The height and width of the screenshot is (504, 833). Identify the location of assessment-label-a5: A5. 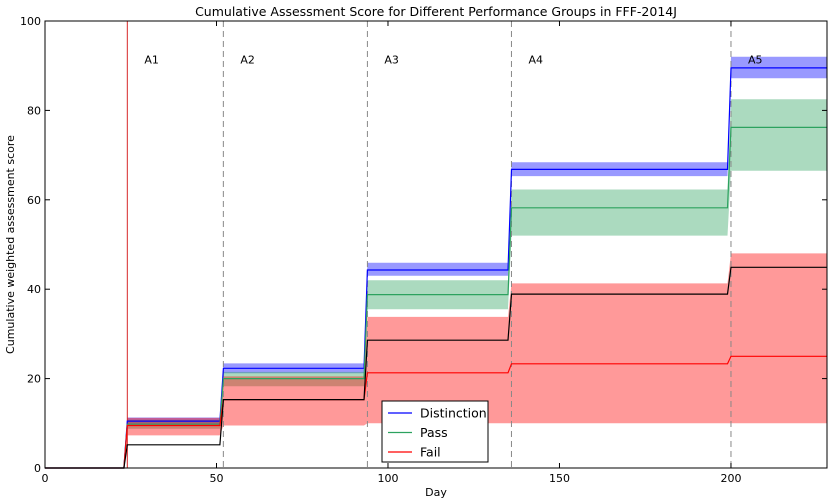
(755, 59).